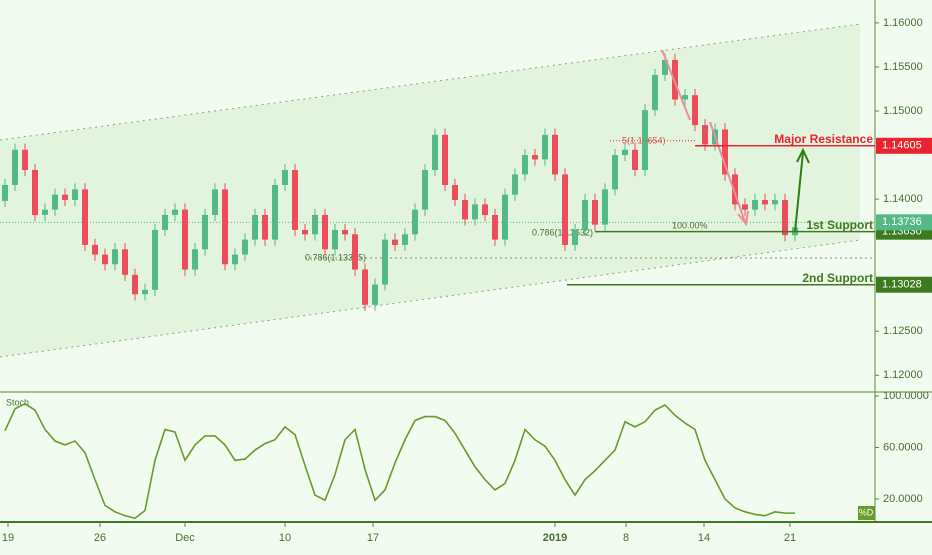 The image size is (932, 555). I want to click on legend-badge, so click(866, 513).